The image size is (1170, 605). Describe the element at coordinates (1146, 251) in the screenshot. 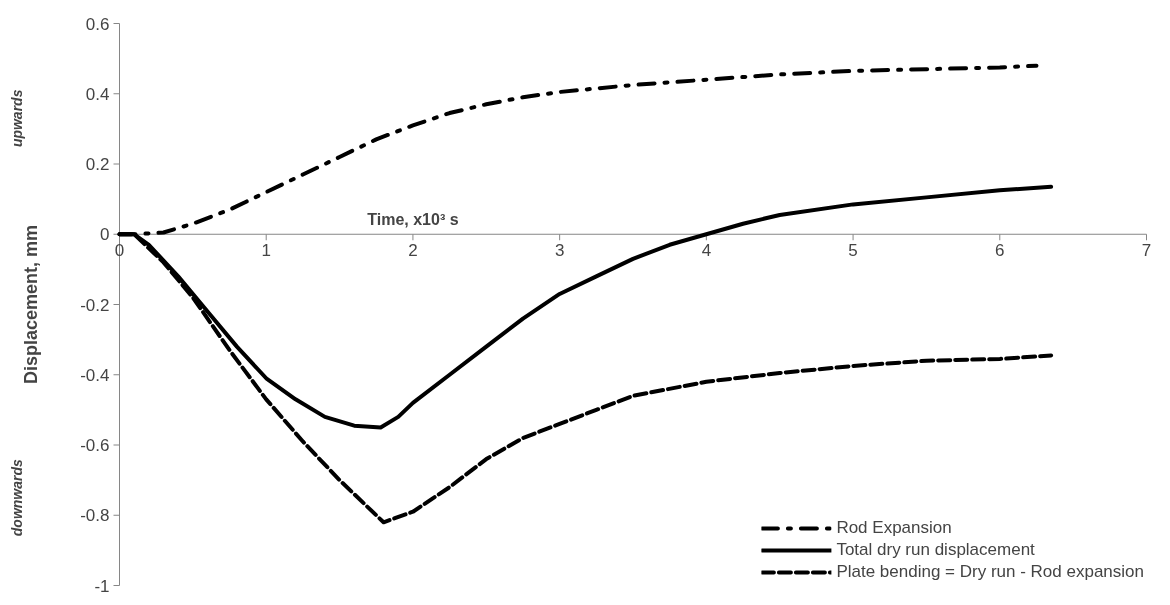

I see `x-tick-label: 7` at that location.